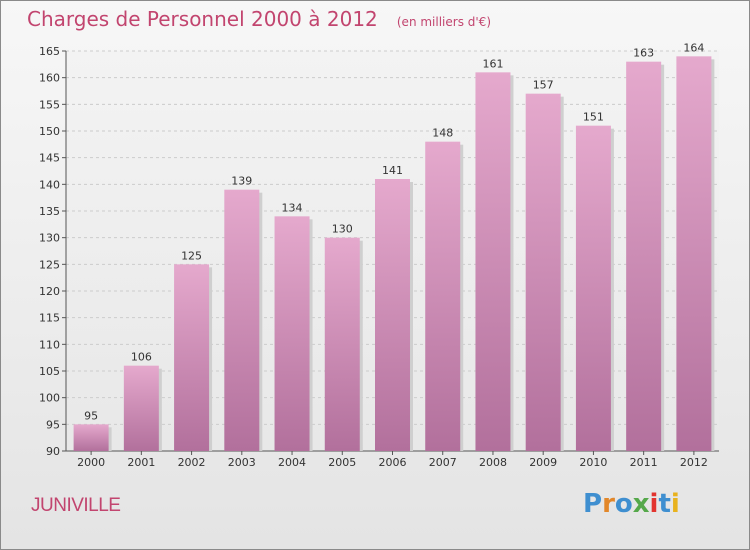 The width and height of the screenshot is (750, 550). Describe the element at coordinates (191, 255) in the screenshot. I see `bar-value-label: 125` at that location.